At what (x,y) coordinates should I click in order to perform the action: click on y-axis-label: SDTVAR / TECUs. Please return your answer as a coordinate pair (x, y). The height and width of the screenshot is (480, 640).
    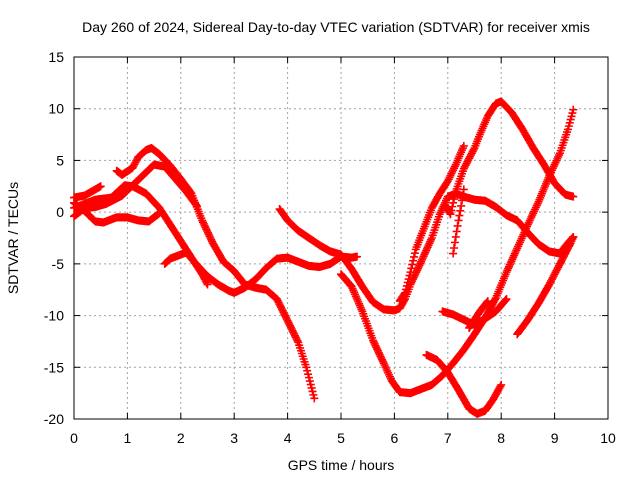
    Looking at the image, I should click on (13, 238).